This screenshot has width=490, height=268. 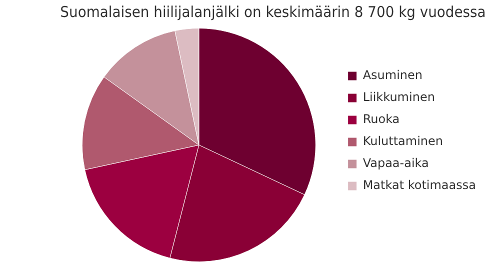 What do you see at coordinates (403, 141) in the screenshot?
I see `legend-label: Kuluttaminen` at bounding box center [403, 141].